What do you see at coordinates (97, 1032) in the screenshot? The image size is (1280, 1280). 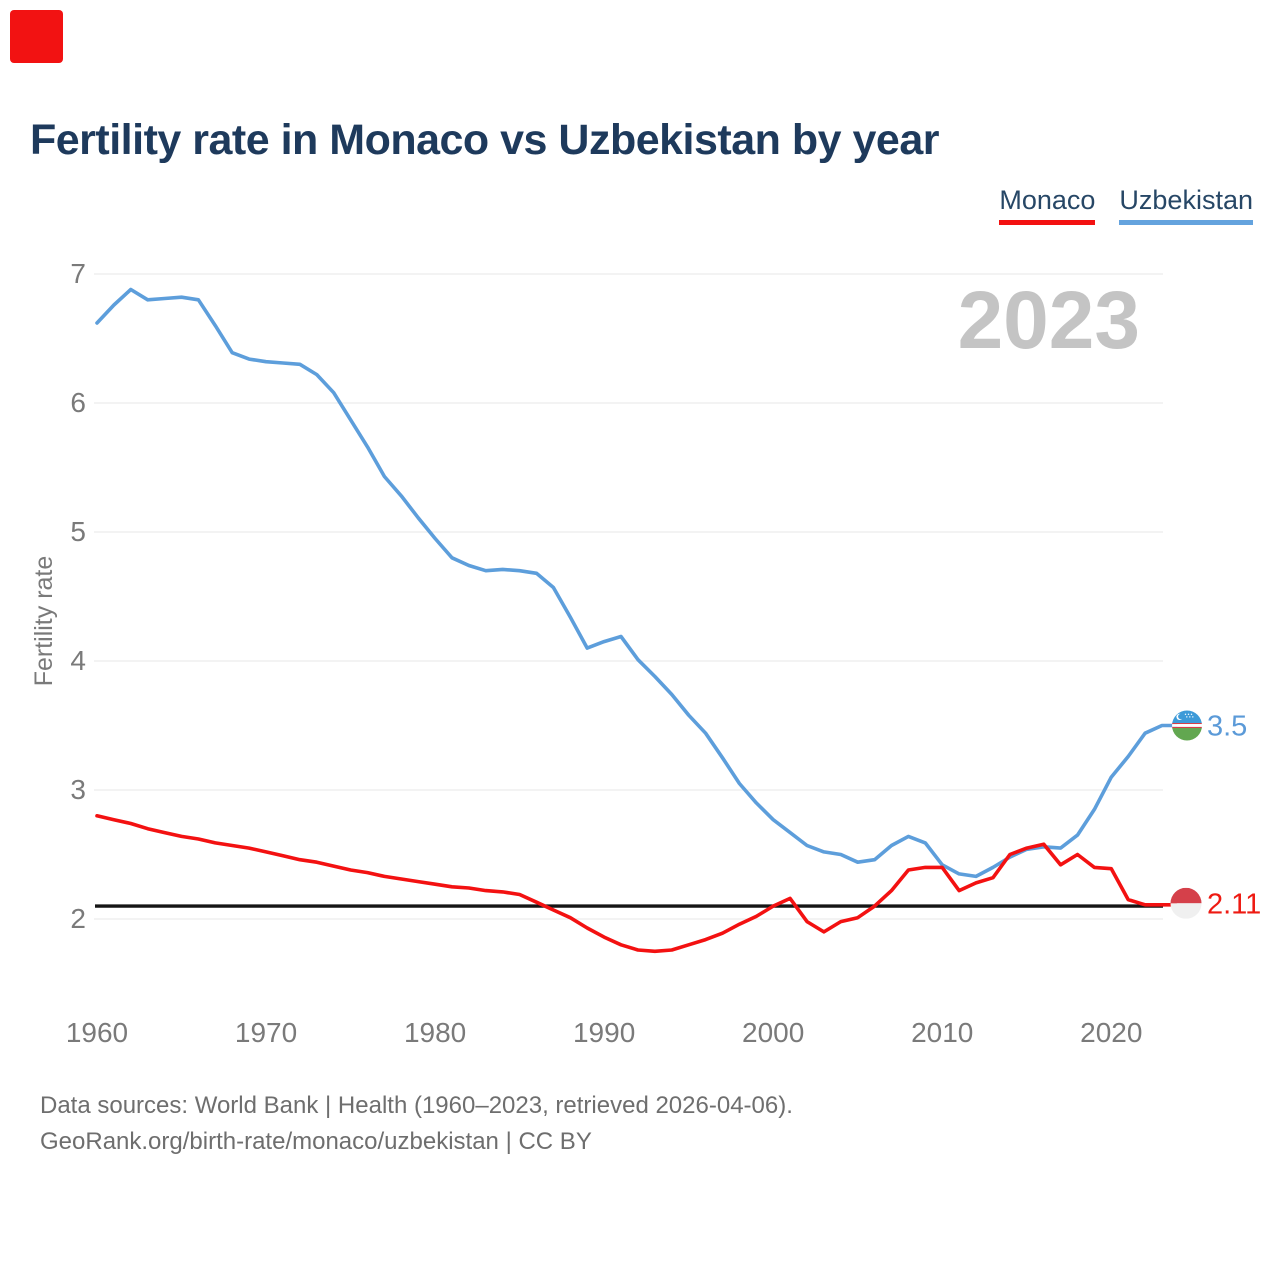 I see `svg-text: 1960` at bounding box center [97, 1032].